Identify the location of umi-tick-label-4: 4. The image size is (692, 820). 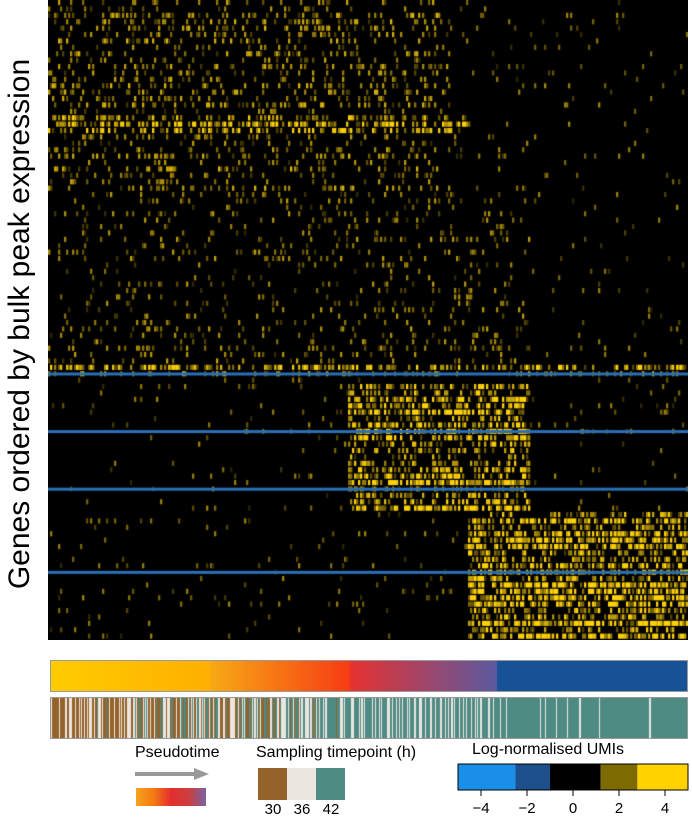
(665, 808).